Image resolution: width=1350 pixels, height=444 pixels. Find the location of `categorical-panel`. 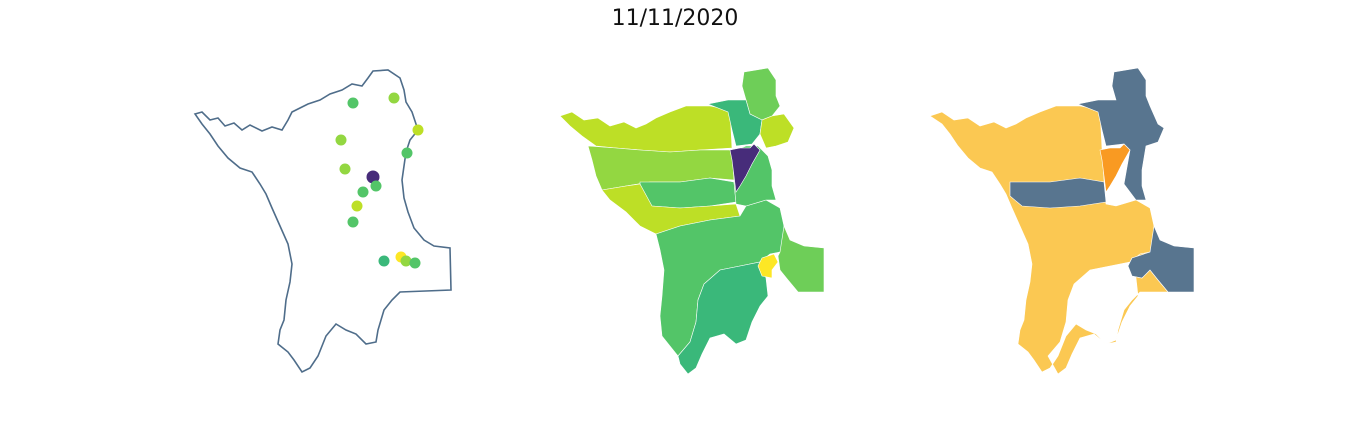

categorical-panel is located at coordinates (1062, 221).